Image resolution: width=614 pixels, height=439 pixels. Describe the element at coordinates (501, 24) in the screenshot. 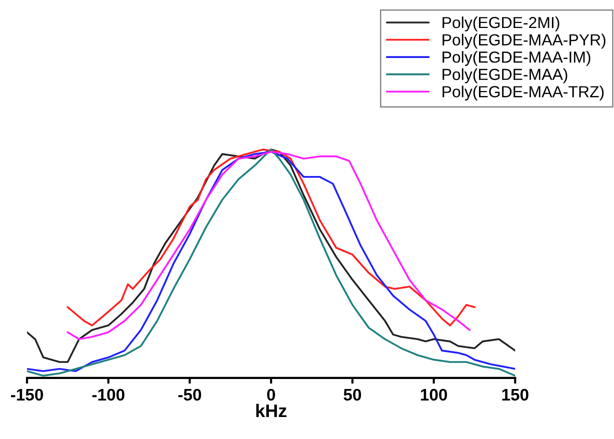

I see `legend-label: Poly(EGDE-2MI)` at that location.